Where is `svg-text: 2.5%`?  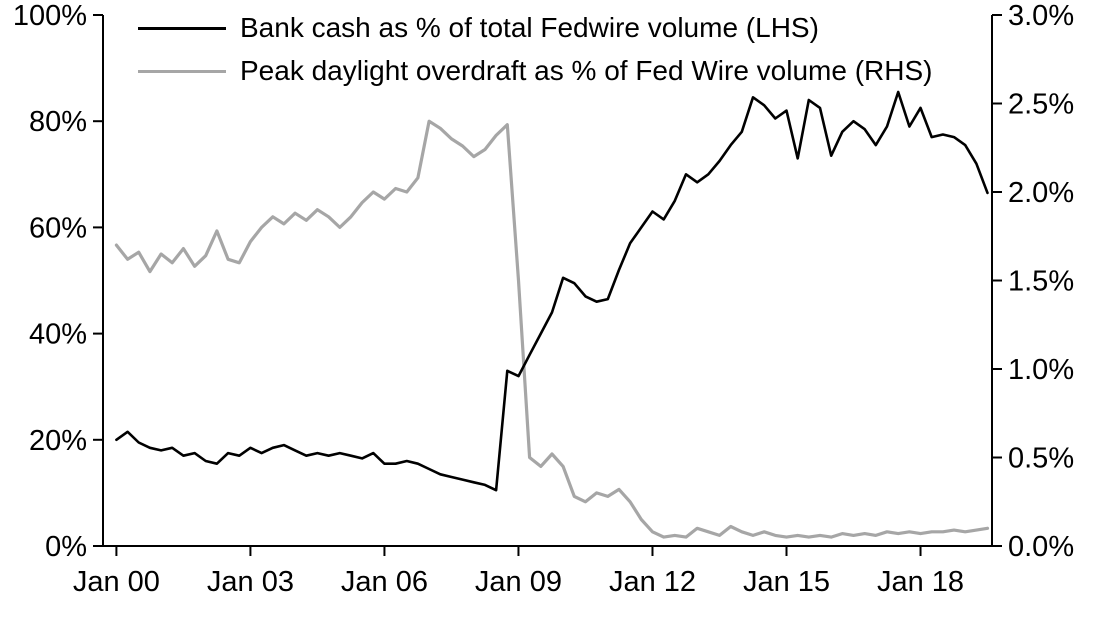
svg-text: 2.5% is located at coordinates (1041, 105).